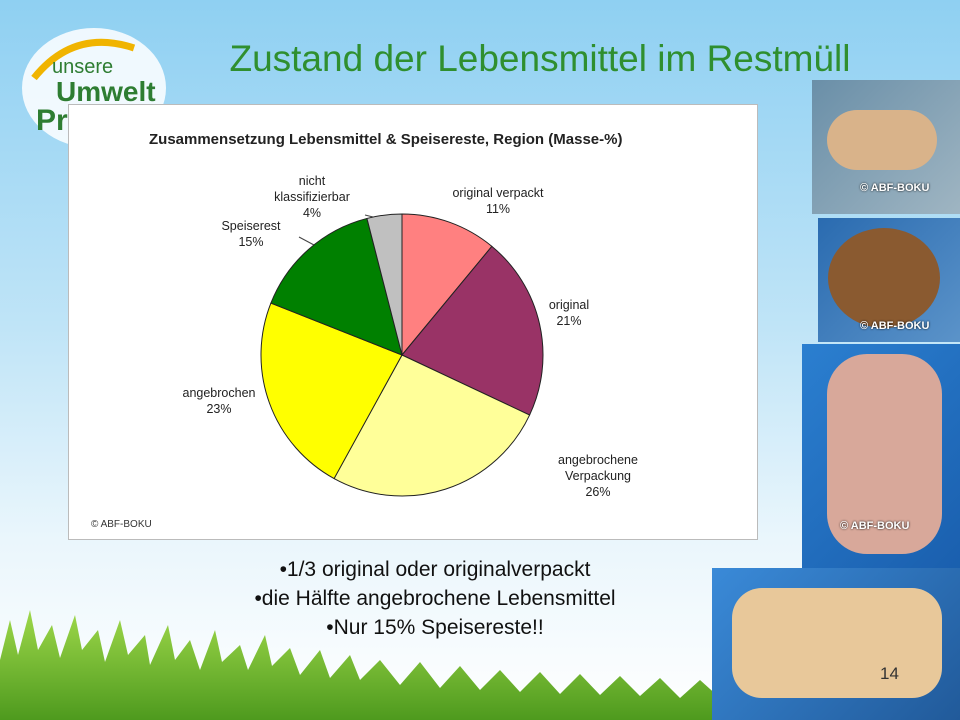 The width and height of the screenshot is (960, 720). I want to click on slice-label: angebrochene Verpackung 26%, so click(598, 476).